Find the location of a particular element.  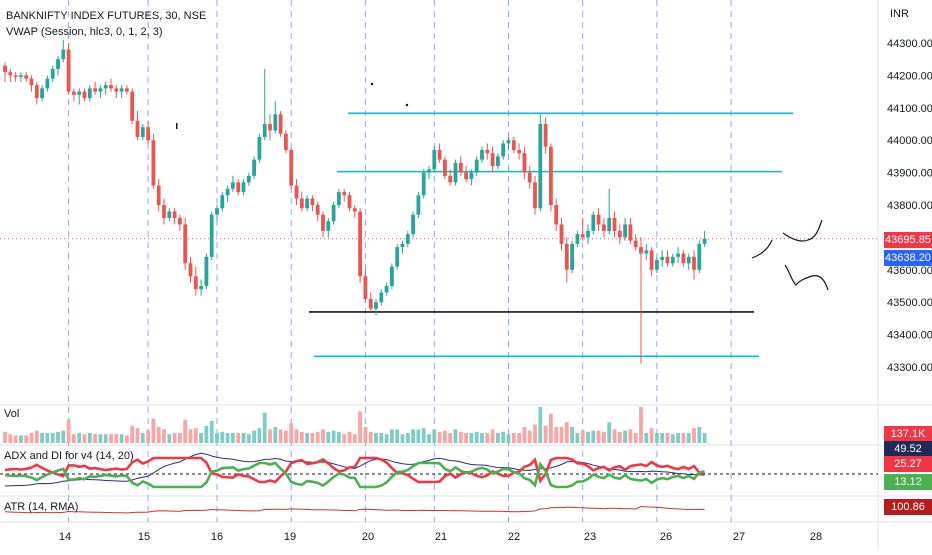

drawing-tick is located at coordinates (177, 126).